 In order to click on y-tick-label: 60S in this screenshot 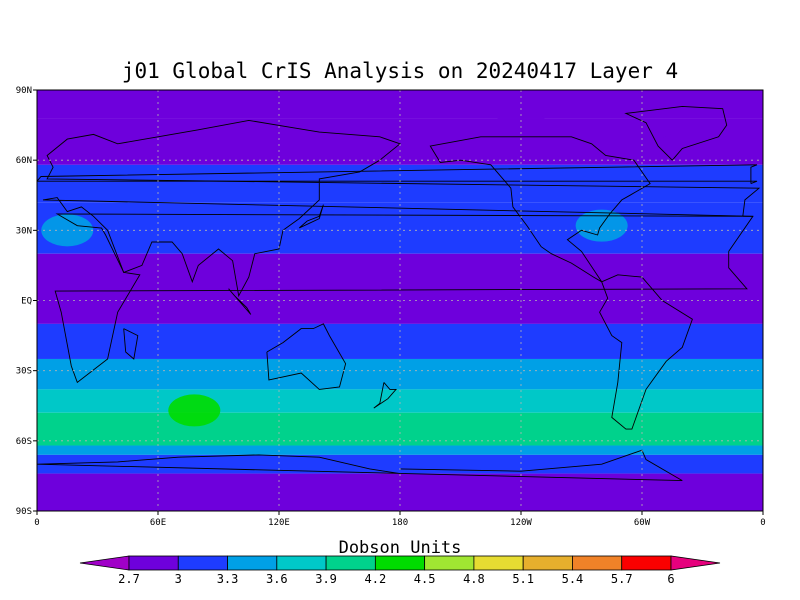, I will do `click(24, 442)`.